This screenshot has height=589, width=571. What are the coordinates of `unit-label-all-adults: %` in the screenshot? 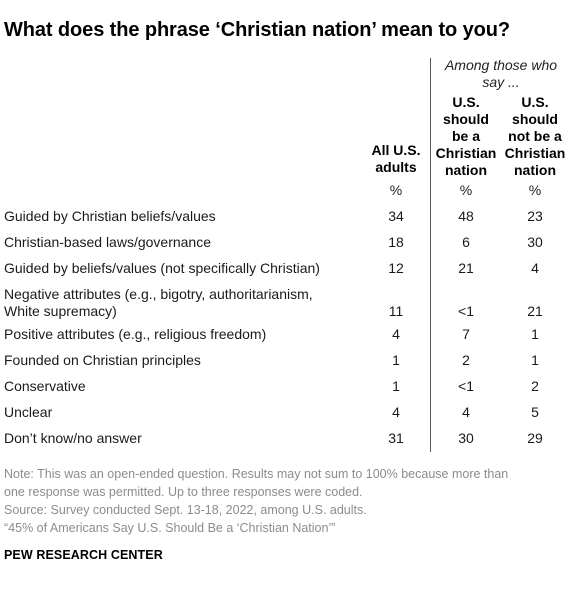 It's located at (396, 190).